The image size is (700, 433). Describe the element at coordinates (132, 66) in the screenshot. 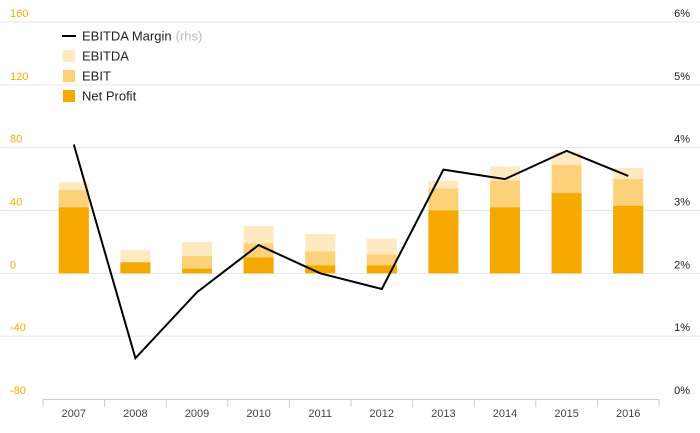

I see `legend: EBITDA Margin (rhs) EBITDA EBIT Net Profit` at that location.